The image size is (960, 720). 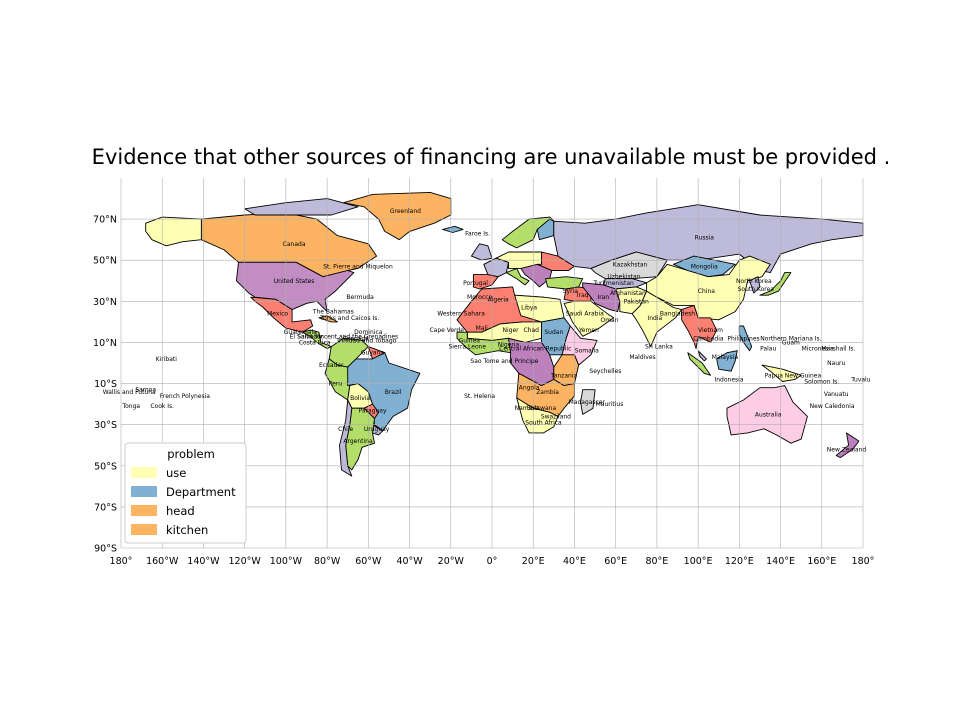 I want to click on country-label: Papua New Guinea, so click(x=793, y=375).